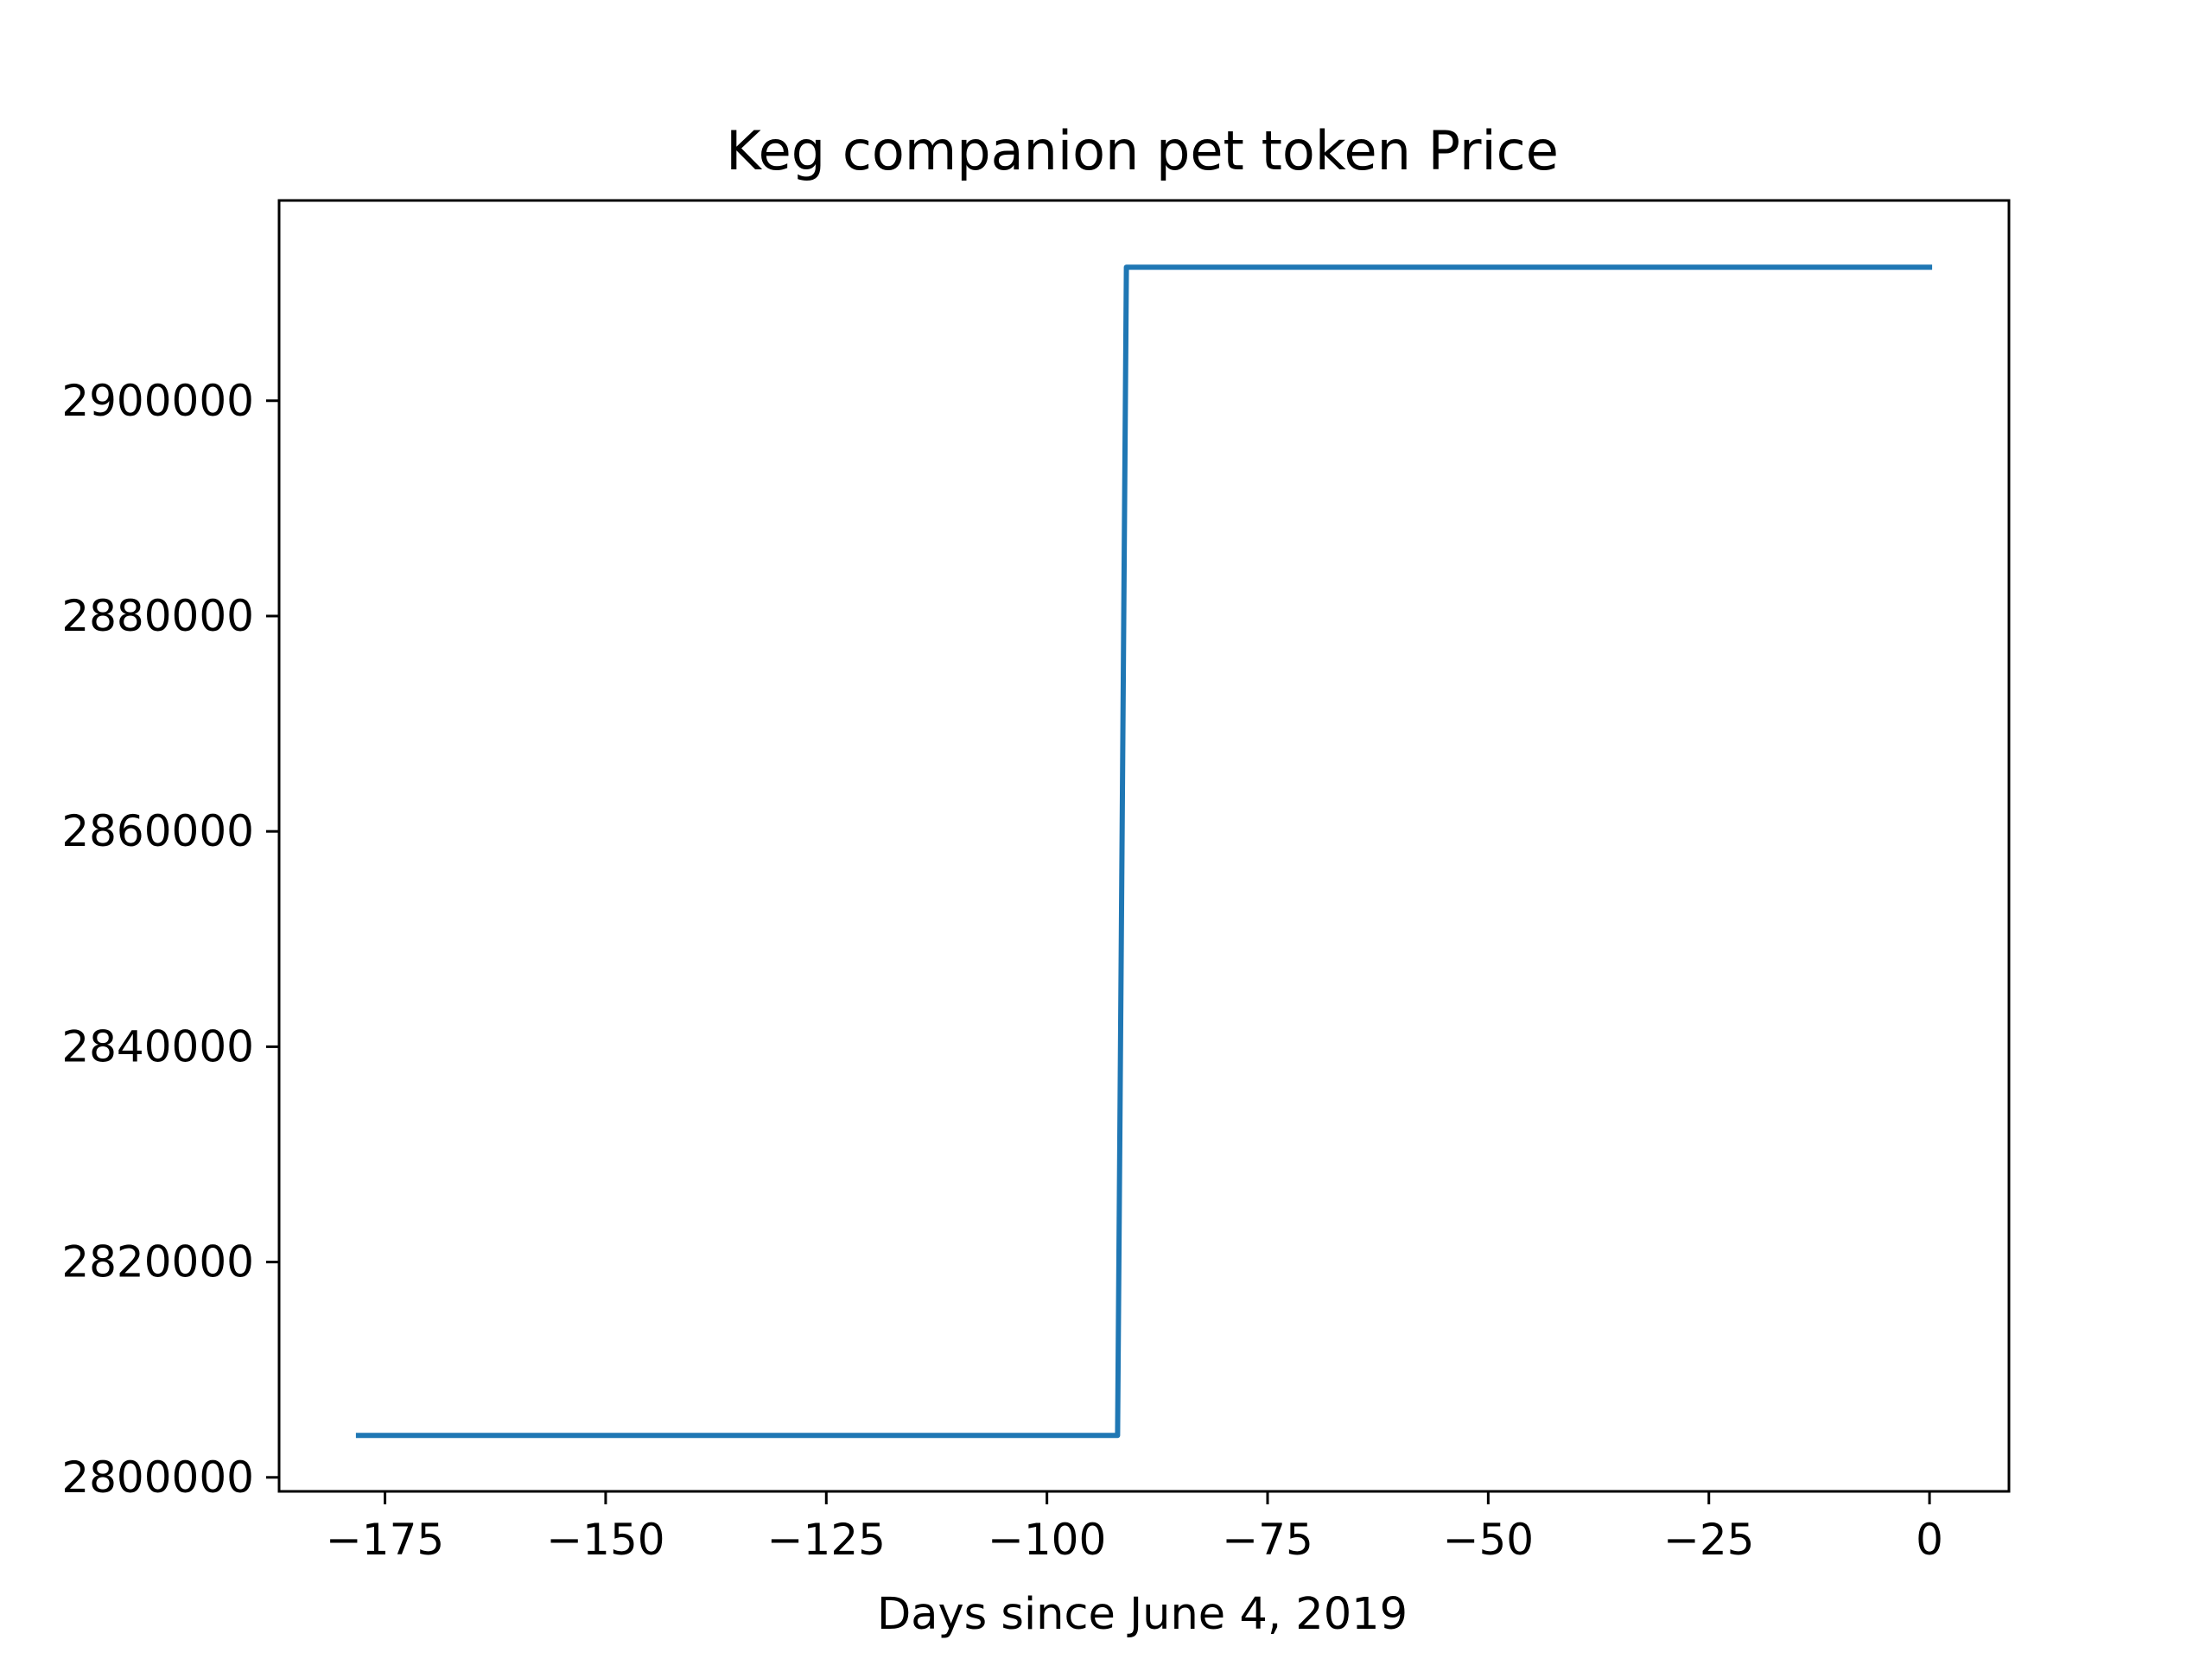 This screenshot has width=2212, height=1659. Describe the element at coordinates (1142, 150) in the screenshot. I see `chart-title: Keg companion pet token Price` at that location.